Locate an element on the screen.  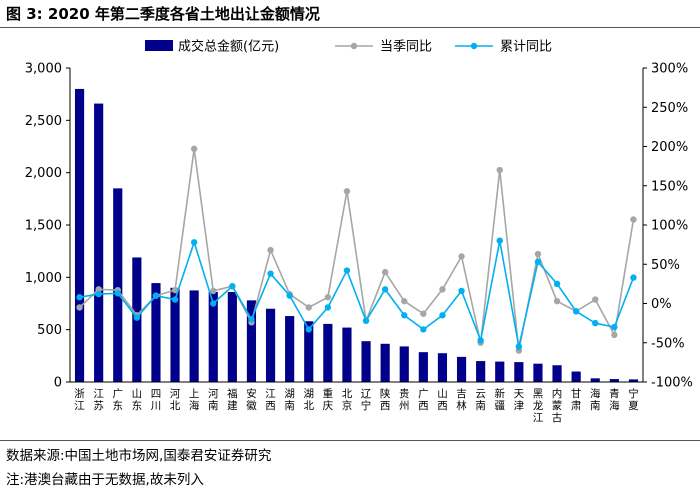
category-label-上海: 上海 is located at coordinates (194, 400).